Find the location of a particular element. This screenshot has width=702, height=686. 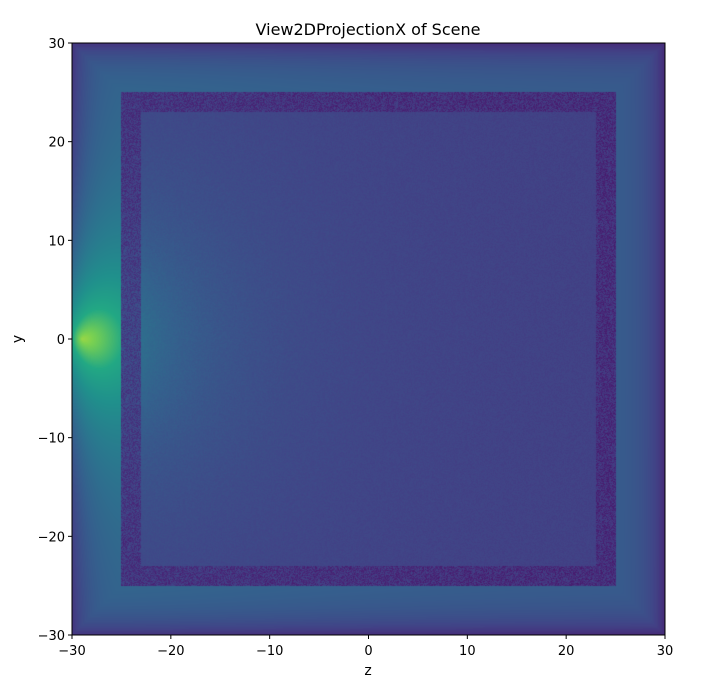

x-tick-label: −10 is located at coordinates (269, 651).